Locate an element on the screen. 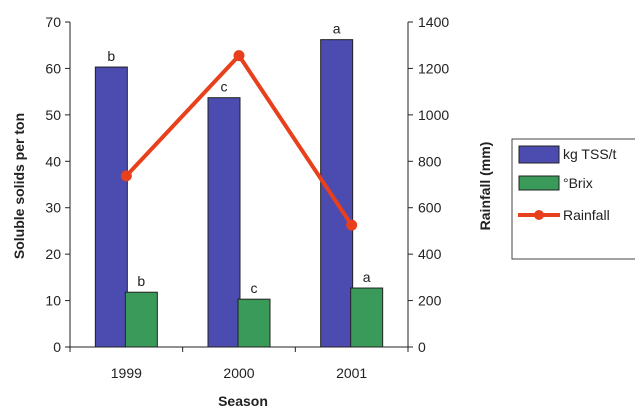 This screenshot has width=635, height=415. left-tick-label: 20 is located at coordinates (53, 254).